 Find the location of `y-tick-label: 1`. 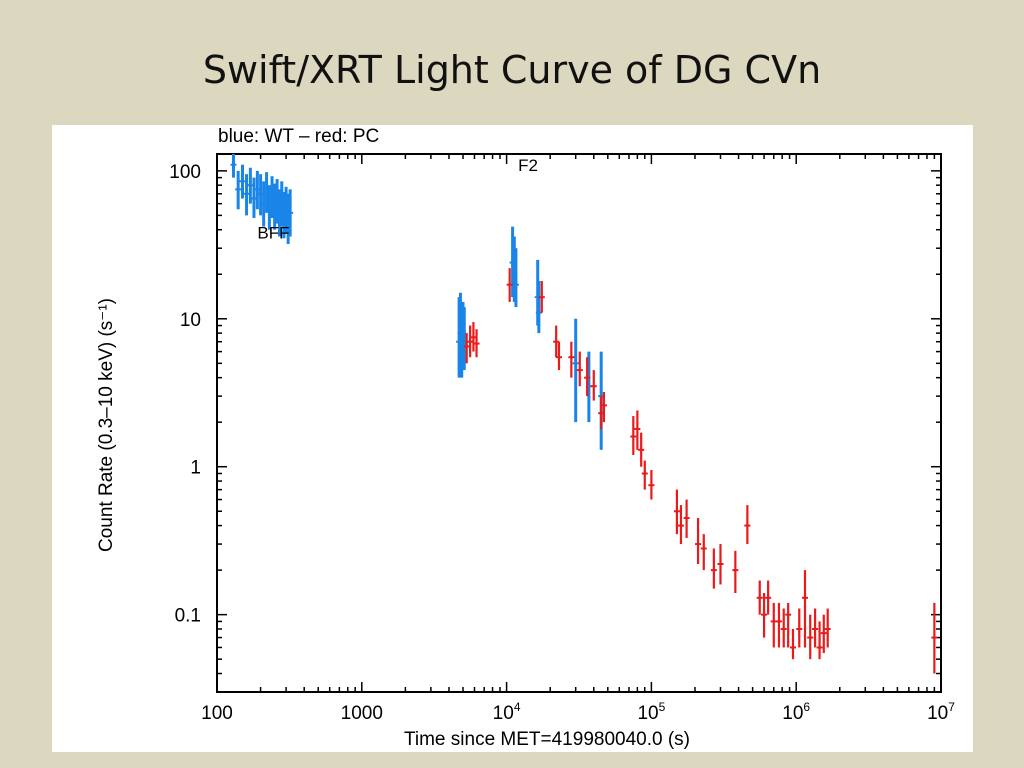

y-tick-label: 1 is located at coordinates (195, 468).